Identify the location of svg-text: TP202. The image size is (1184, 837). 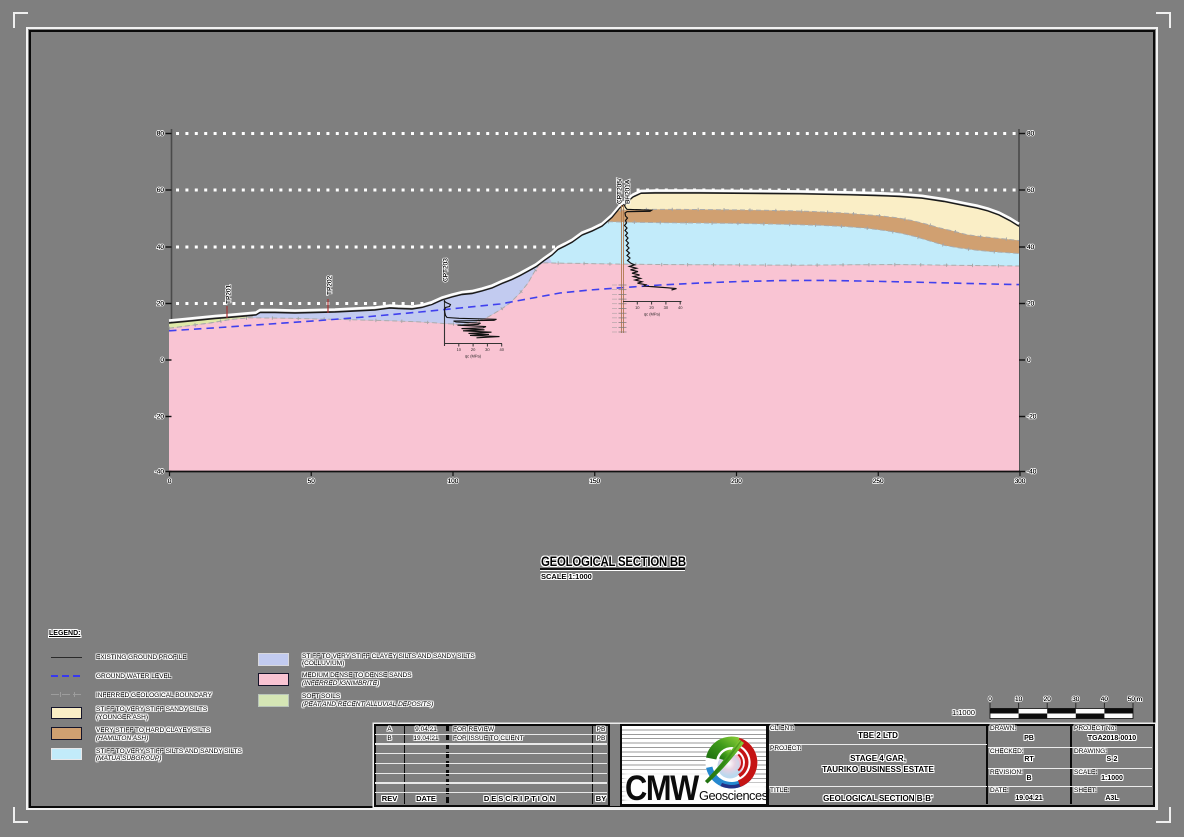
(330, 285).